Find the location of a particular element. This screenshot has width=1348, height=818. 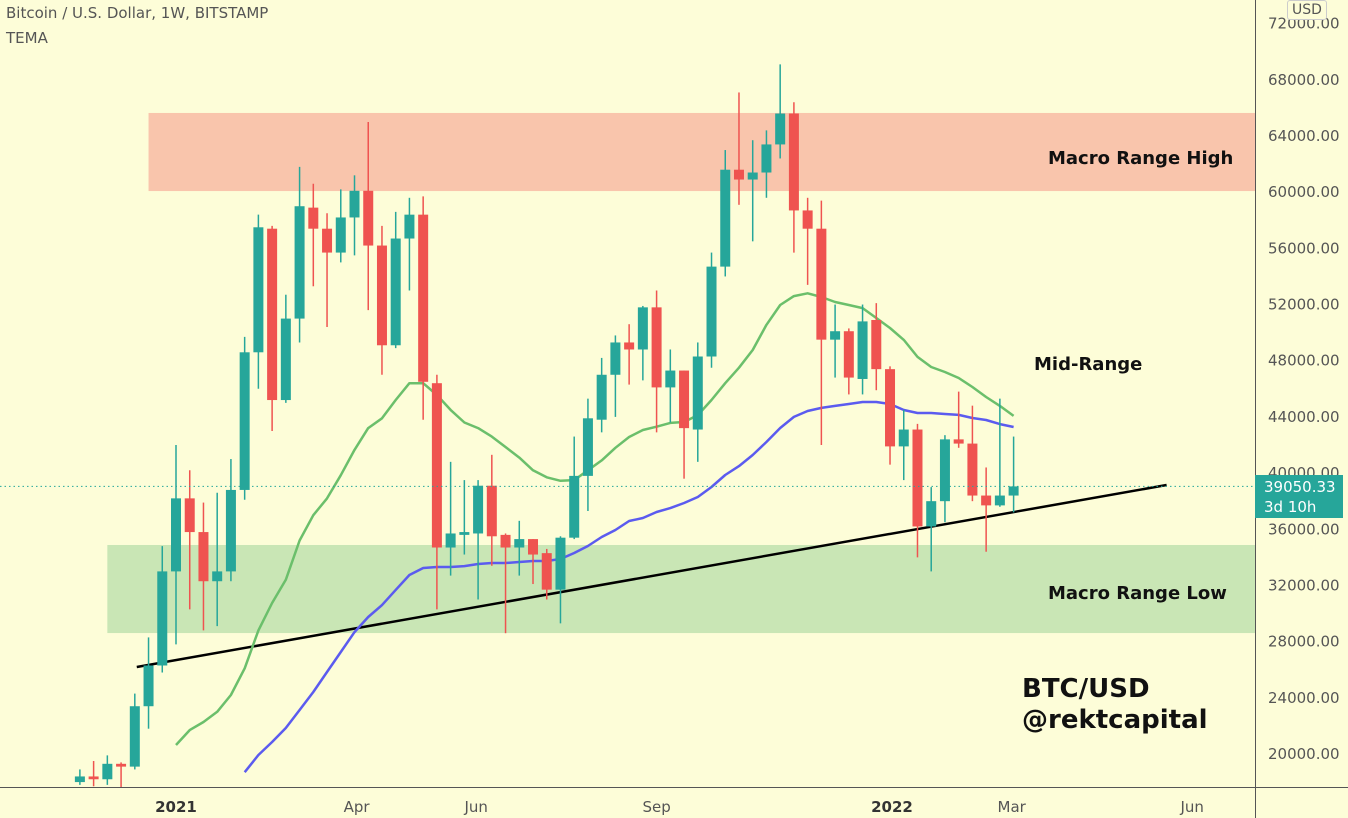

price-tick-label: 56000.00 is located at coordinates (1304, 248).